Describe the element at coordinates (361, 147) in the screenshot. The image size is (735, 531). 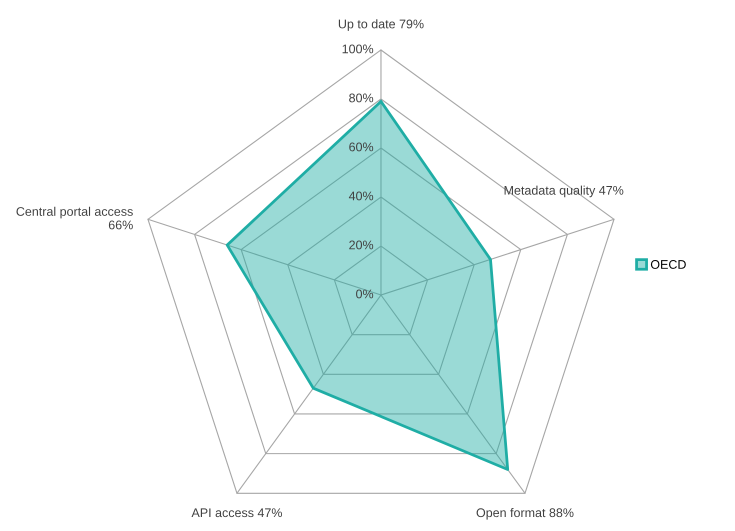
I see `y-tick-label: 60%` at that location.